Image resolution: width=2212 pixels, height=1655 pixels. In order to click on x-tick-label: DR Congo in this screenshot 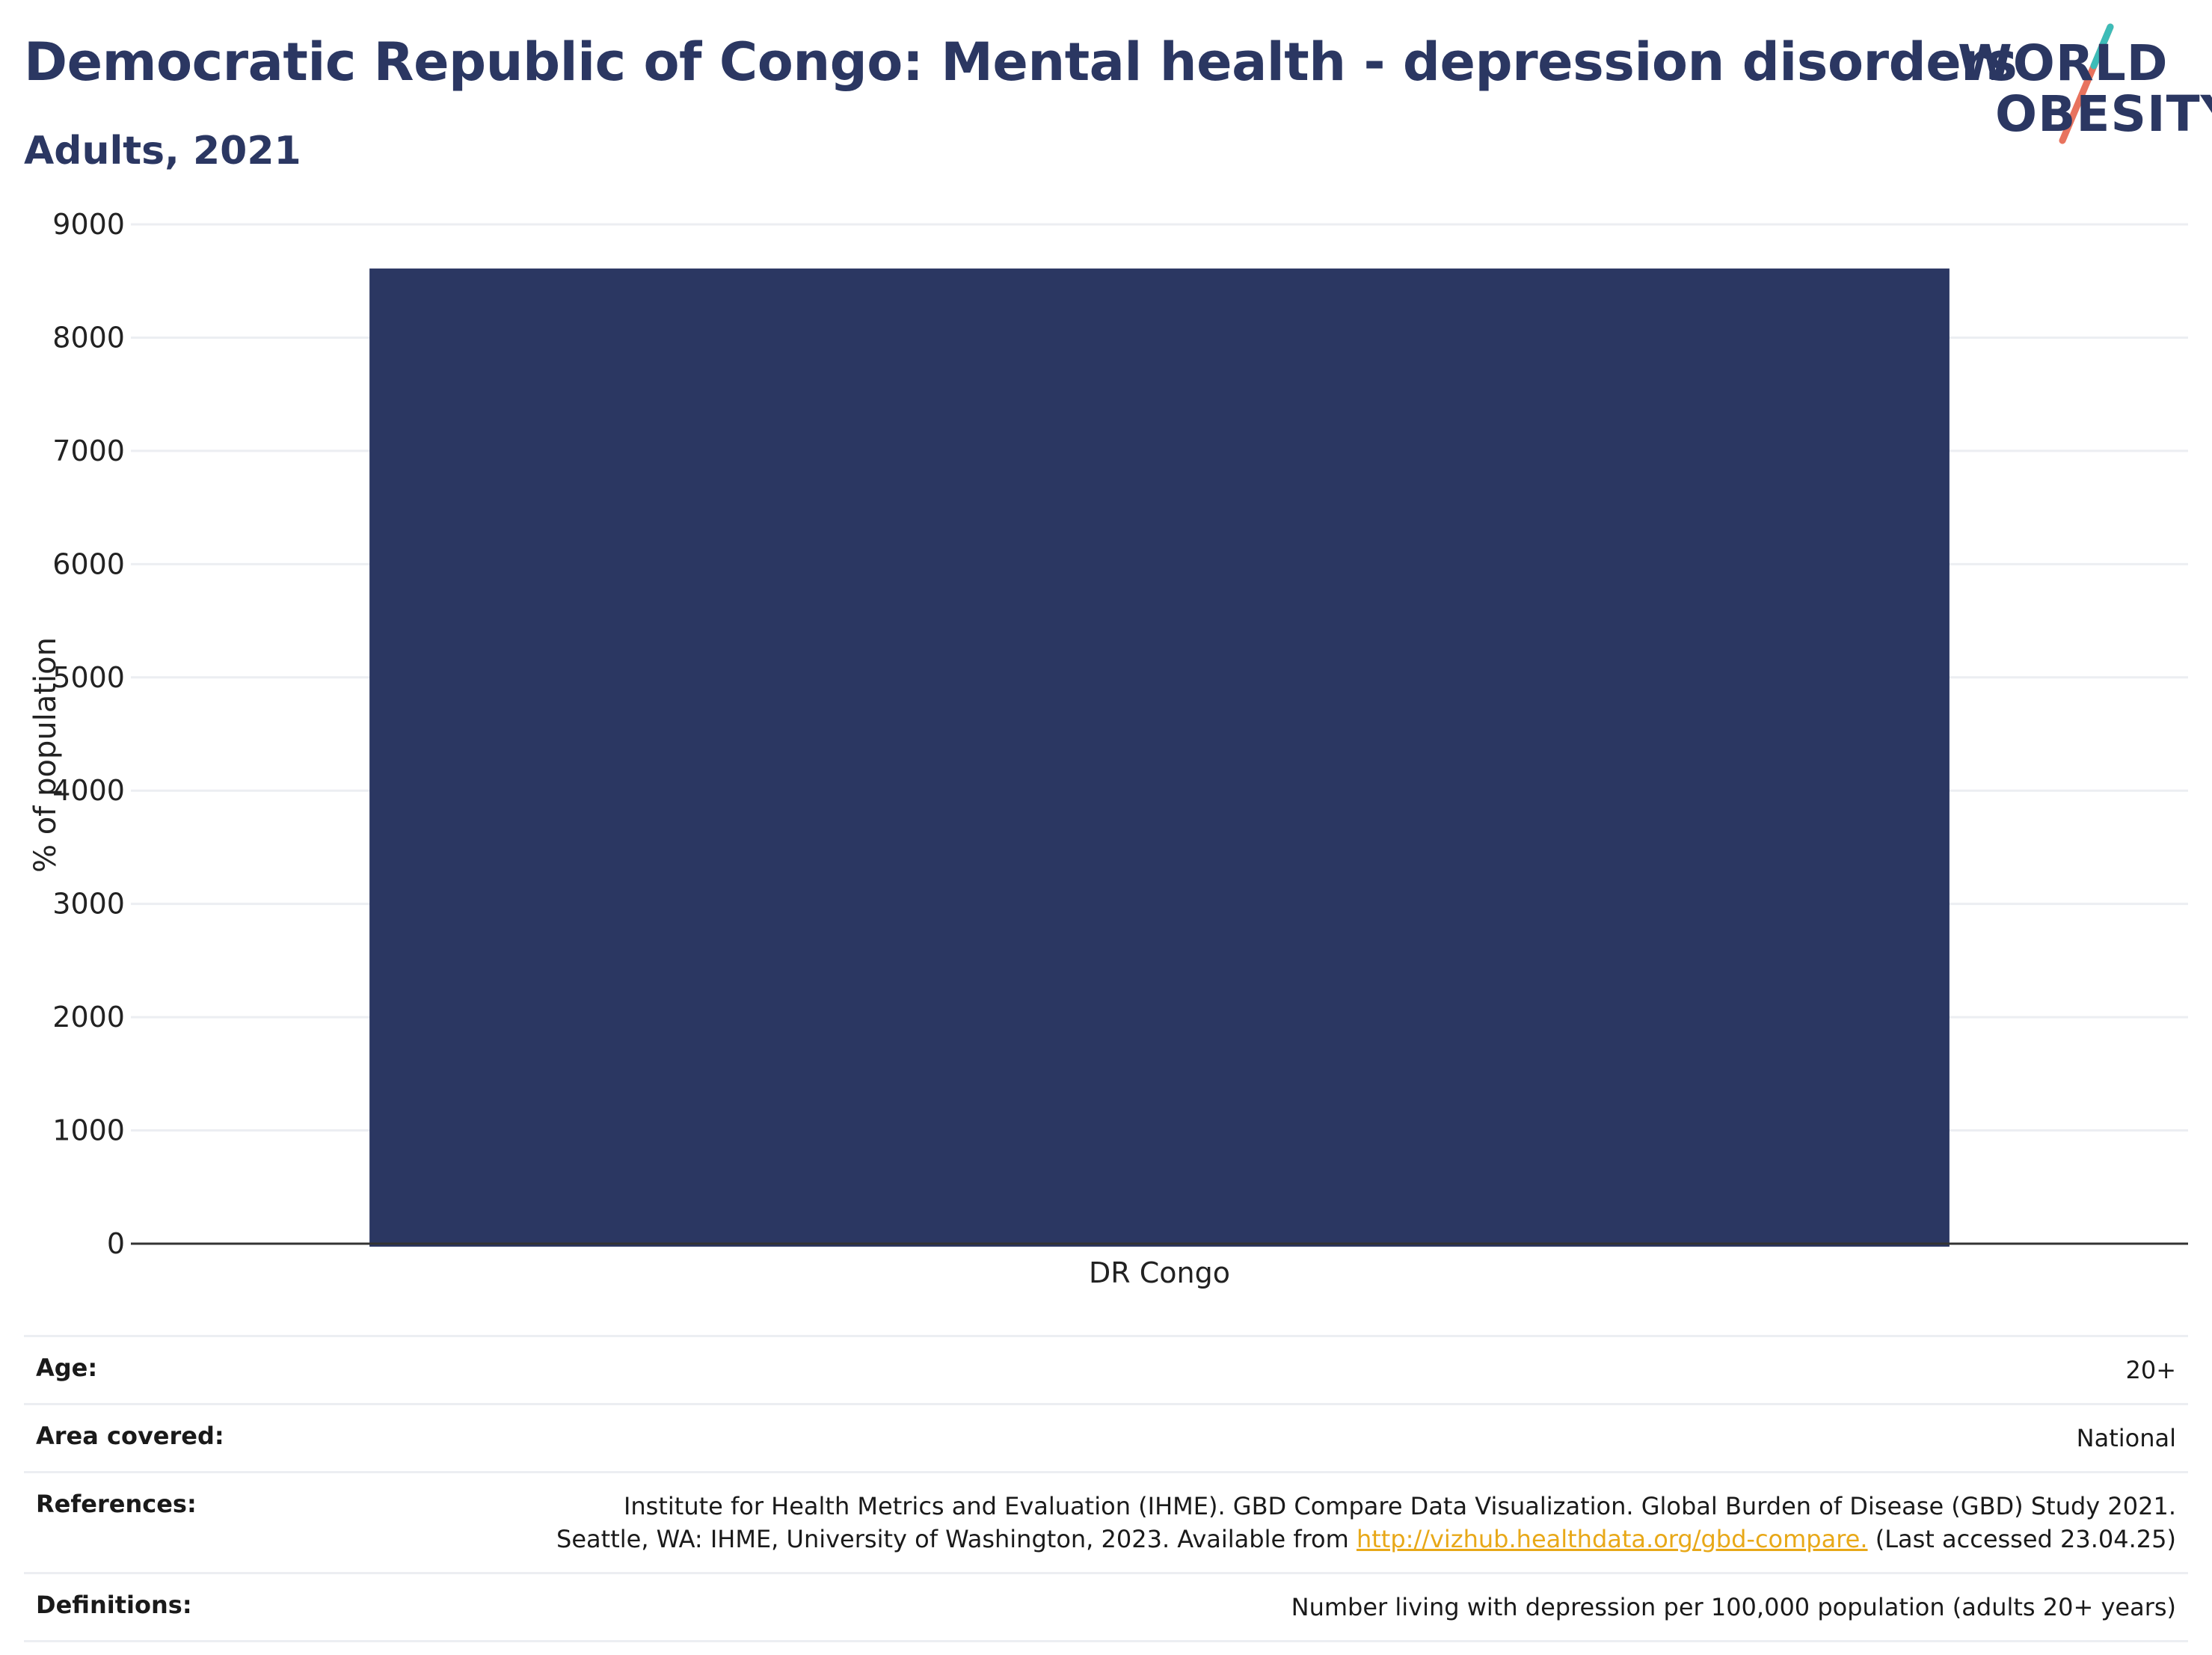, I will do `click(1159, 1272)`.